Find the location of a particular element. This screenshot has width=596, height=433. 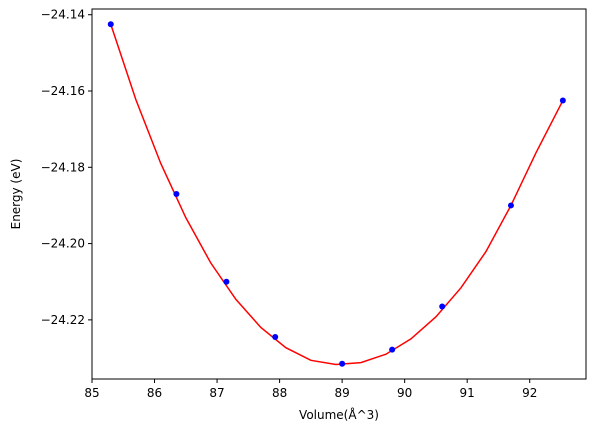

y-tick-label: −24.22 is located at coordinates (63, 320).